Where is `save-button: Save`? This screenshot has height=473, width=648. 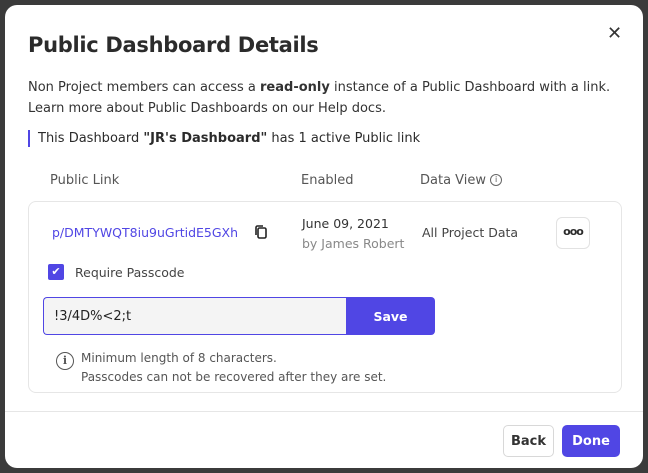 save-button: Save is located at coordinates (390, 316).